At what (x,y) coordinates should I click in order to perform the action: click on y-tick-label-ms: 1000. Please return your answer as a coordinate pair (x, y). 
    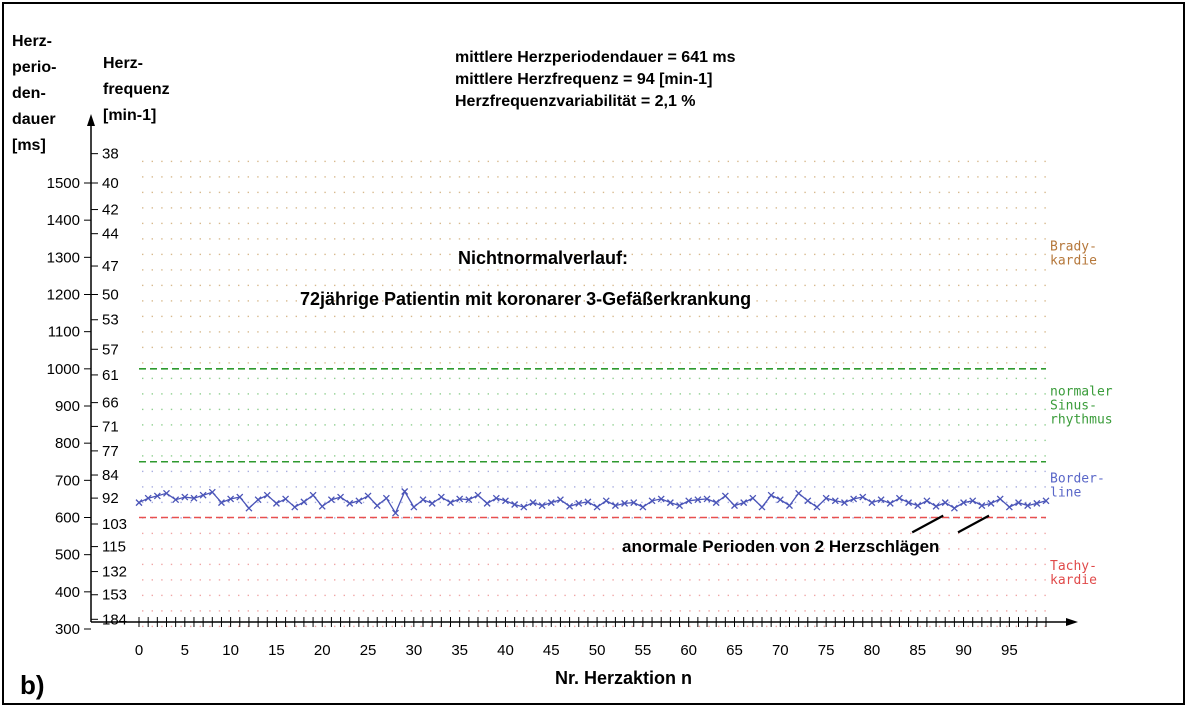
    Looking at the image, I should click on (63, 369).